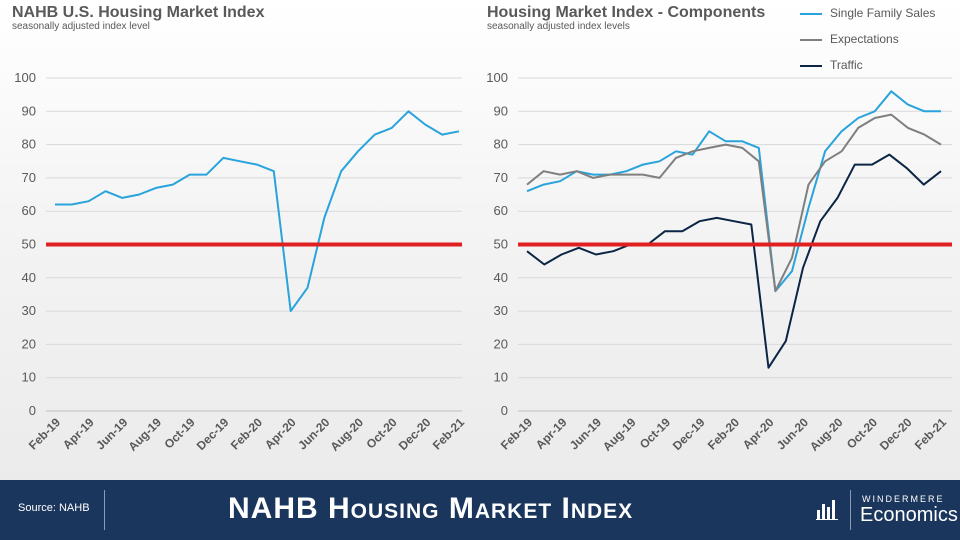  I want to click on left-x-tick-label: Dec-20, so click(415, 434).